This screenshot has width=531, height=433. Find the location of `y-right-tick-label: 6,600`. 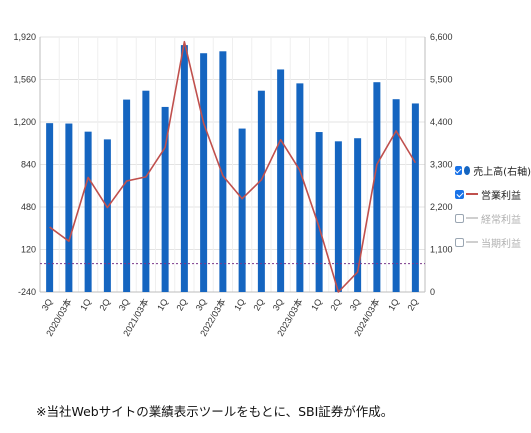

y-right-tick-label: 6,600 is located at coordinates (441, 37).